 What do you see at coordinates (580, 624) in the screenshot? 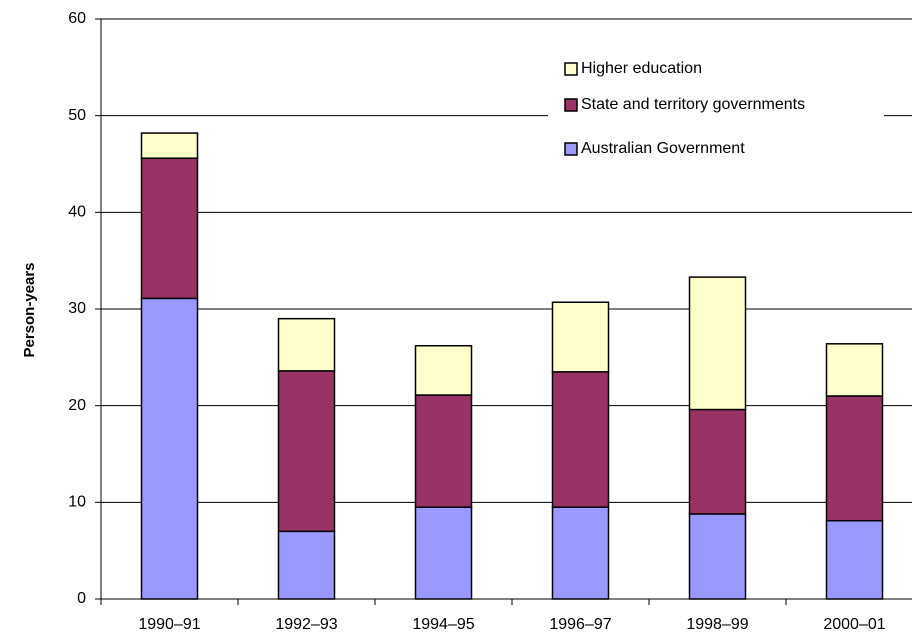
I see `x-tick-label: 1996–97` at bounding box center [580, 624].